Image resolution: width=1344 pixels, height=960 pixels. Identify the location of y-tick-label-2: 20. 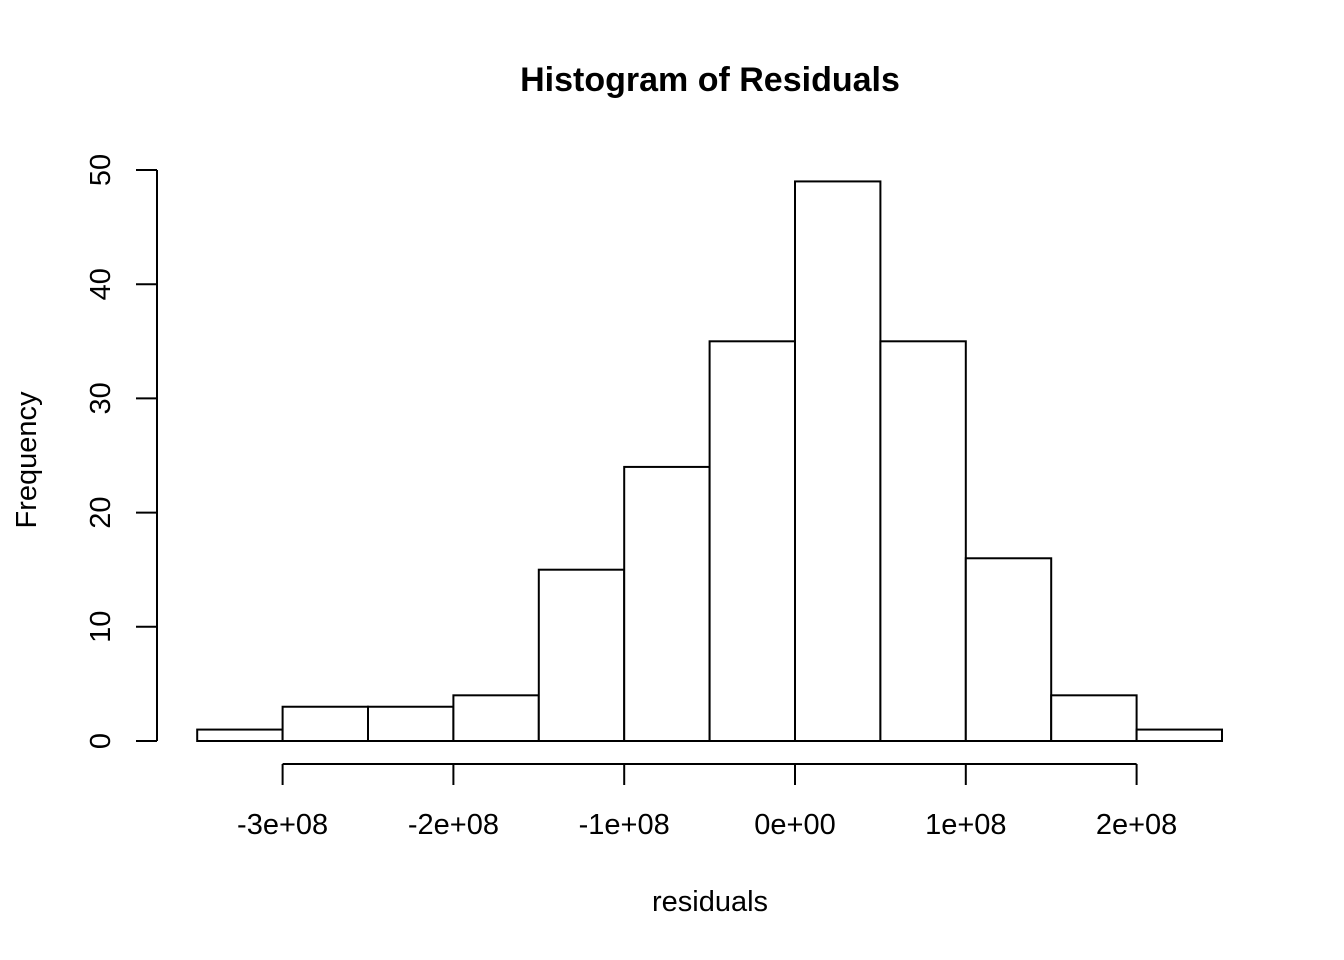
(101, 512).